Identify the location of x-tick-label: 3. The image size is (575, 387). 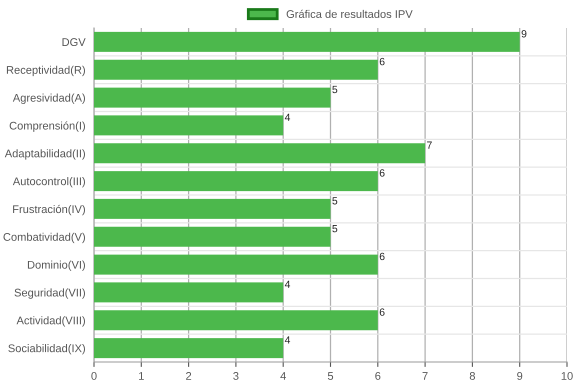
(235, 376).